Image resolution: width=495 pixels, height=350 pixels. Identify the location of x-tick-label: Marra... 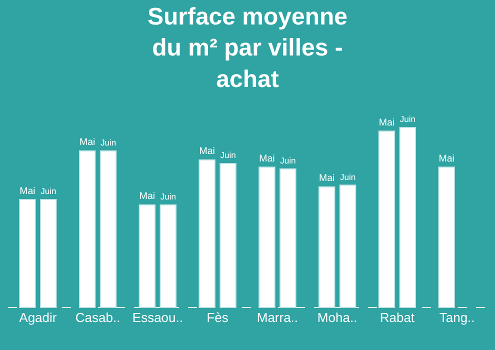
(277, 317).